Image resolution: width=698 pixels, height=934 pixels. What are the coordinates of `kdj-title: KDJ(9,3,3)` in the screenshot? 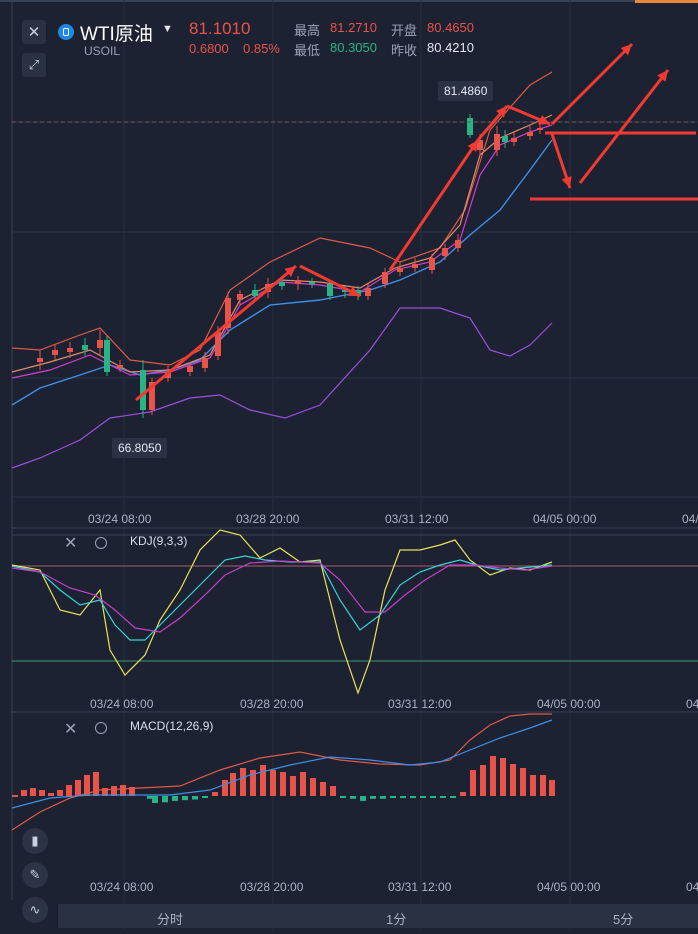 It's located at (159, 541).